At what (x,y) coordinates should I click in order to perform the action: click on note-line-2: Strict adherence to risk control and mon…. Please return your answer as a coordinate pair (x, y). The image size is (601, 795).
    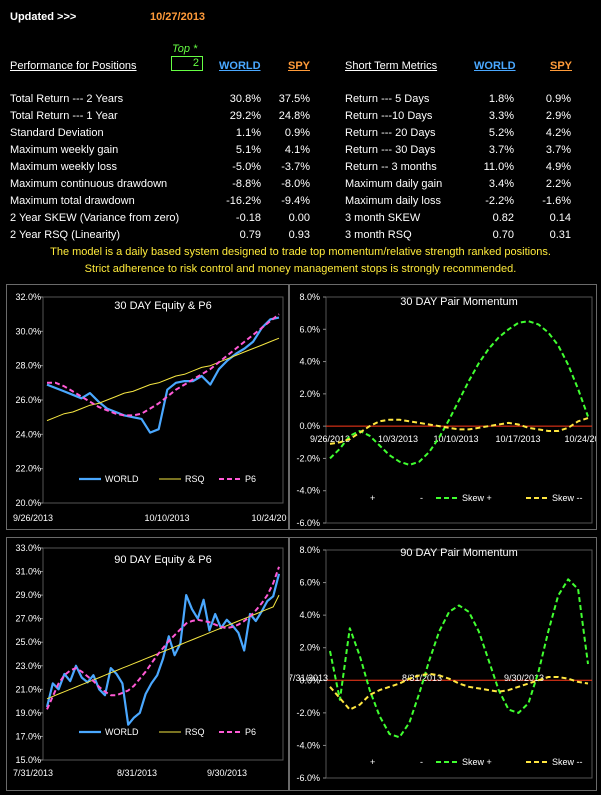
    Looking at the image, I should click on (300, 269).